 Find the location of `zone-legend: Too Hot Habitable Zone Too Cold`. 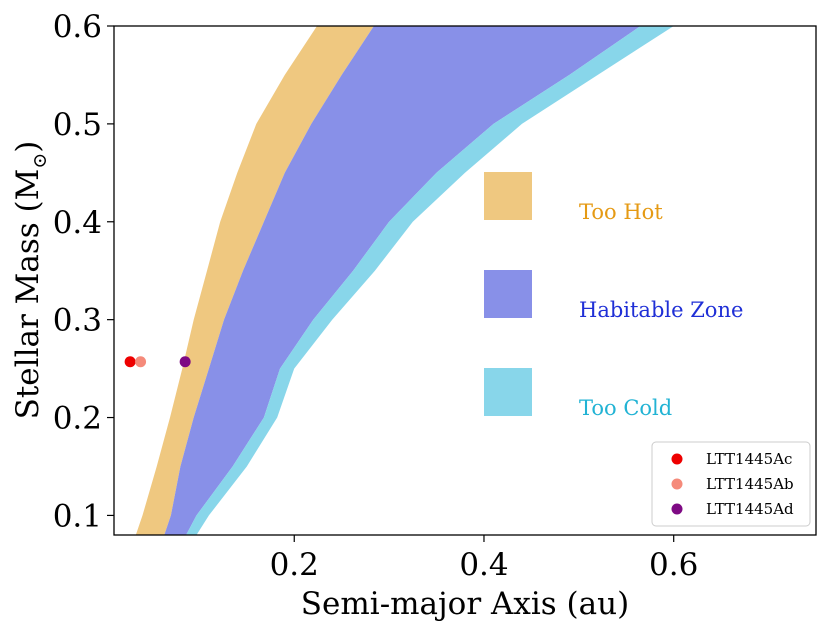

zone-legend: Too Hot Habitable Zone Too Cold is located at coordinates (613, 296).